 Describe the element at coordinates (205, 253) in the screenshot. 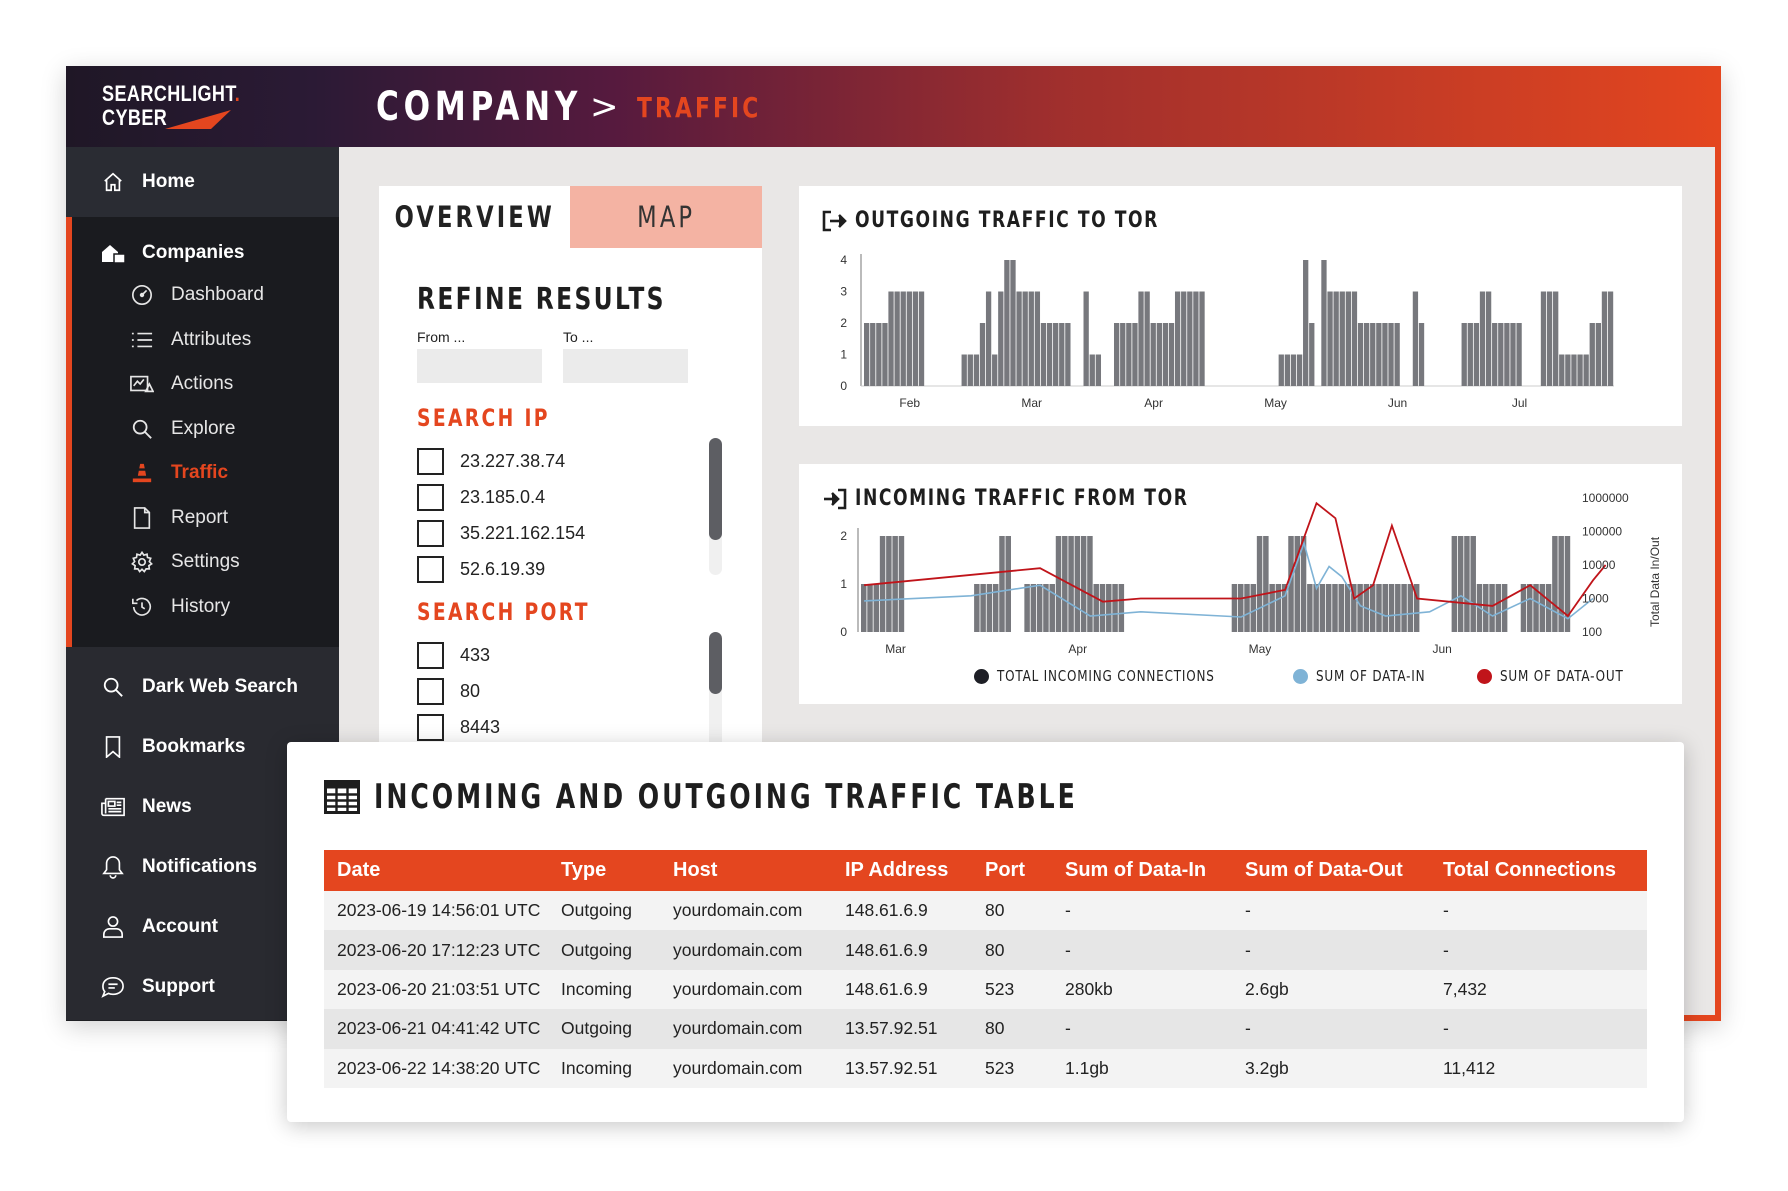

I see `sidebar-item-companies: Companies` at that location.